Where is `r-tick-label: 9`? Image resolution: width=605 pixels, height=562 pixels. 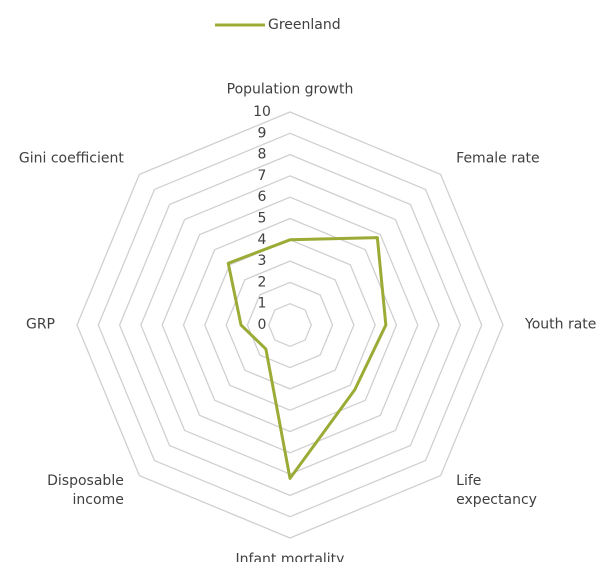 r-tick-label: 9 is located at coordinates (262, 133).